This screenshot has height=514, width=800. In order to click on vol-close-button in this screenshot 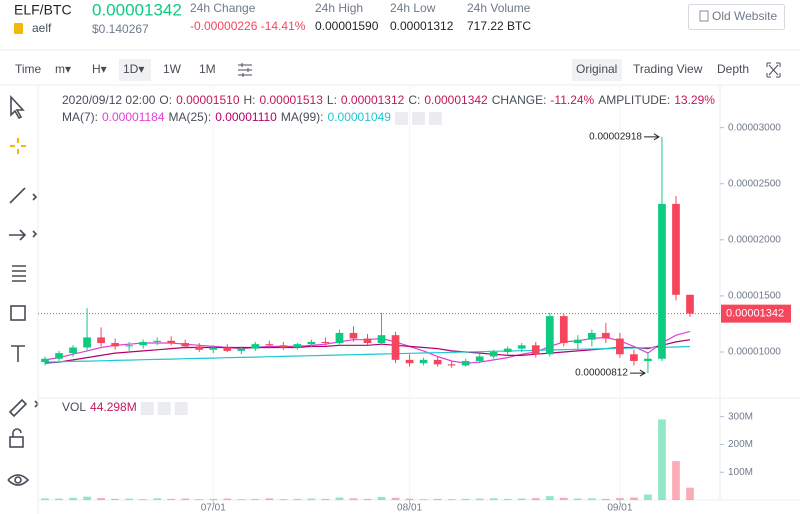, I will do `click(181, 408)`.